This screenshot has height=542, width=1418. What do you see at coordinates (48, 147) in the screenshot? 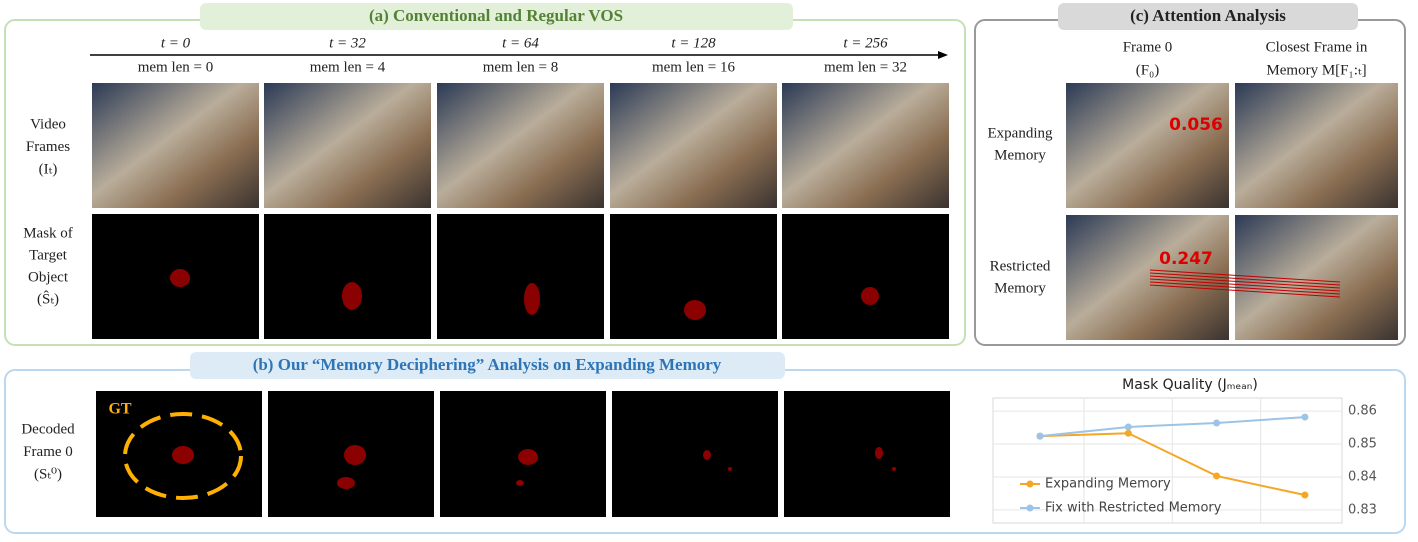
I see `label-line: Frames` at bounding box center [48, 147].